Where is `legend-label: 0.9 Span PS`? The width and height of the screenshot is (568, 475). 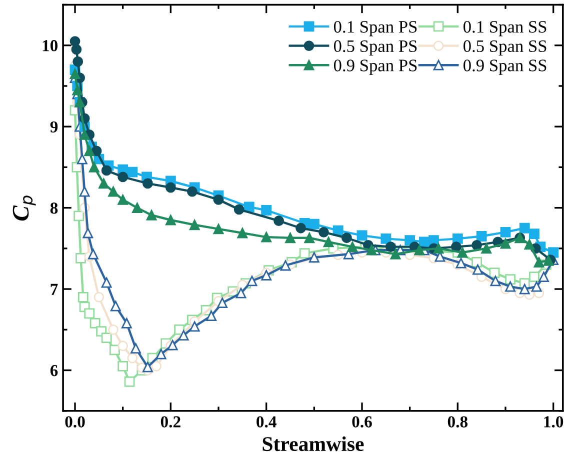 legend-label: 0.9 Span PS is located at coordinates (375, 67).